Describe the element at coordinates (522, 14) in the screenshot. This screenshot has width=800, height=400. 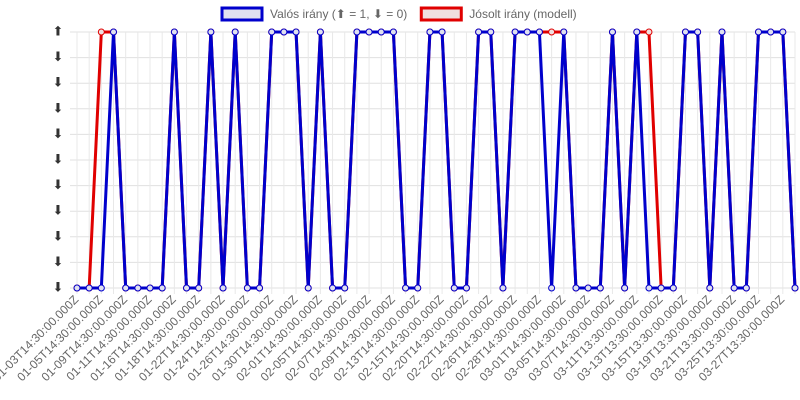
I see `legend-label: Jósolt irány (modell)` at that location.